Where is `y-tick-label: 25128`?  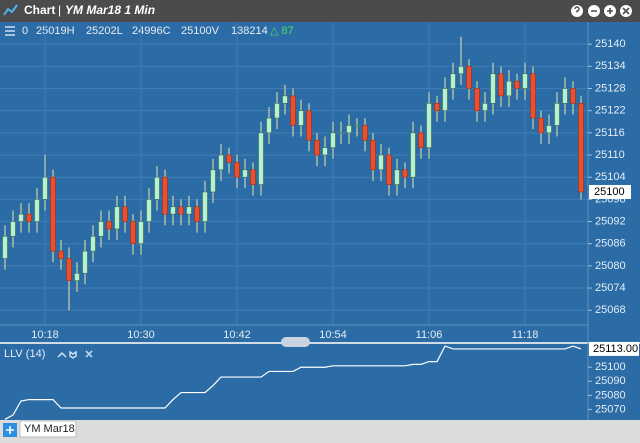
y-tick-label: 25128 is located at coordinates (610, 88).